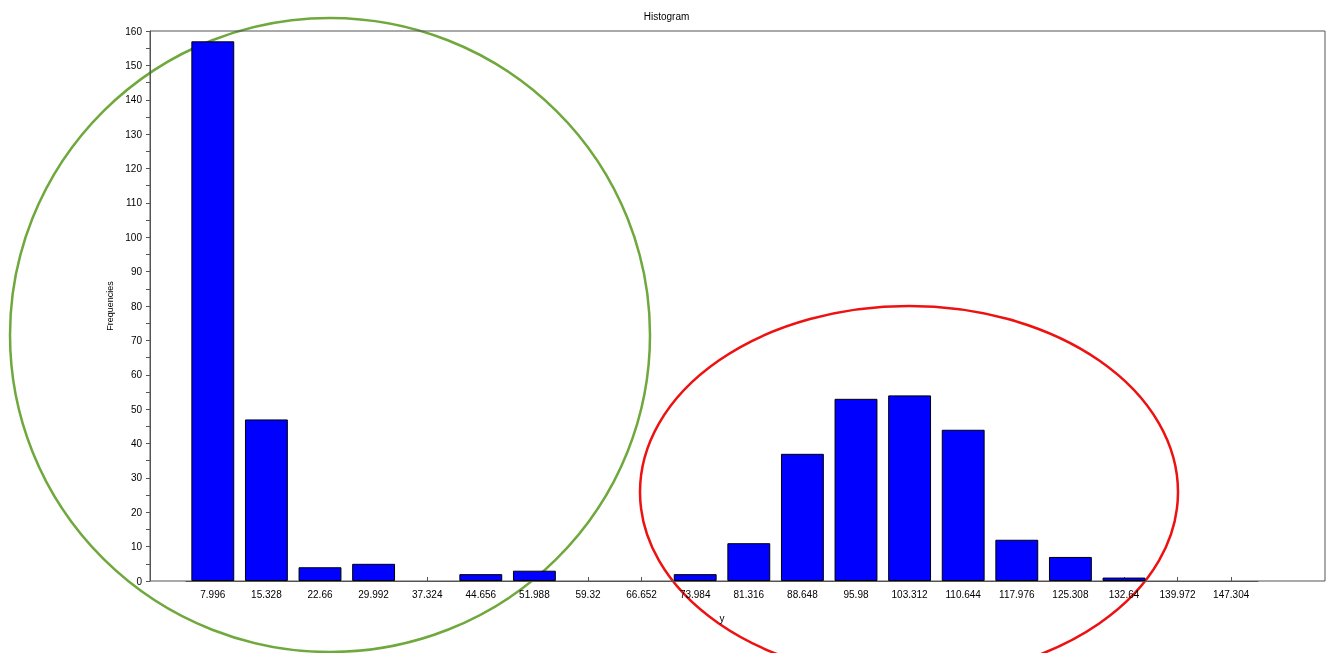 This screenshot has width=1333, height=653. Describe the element at coordinates (267, 594) in the screenshot. I see `x-tick-label: 15.328` at that location.